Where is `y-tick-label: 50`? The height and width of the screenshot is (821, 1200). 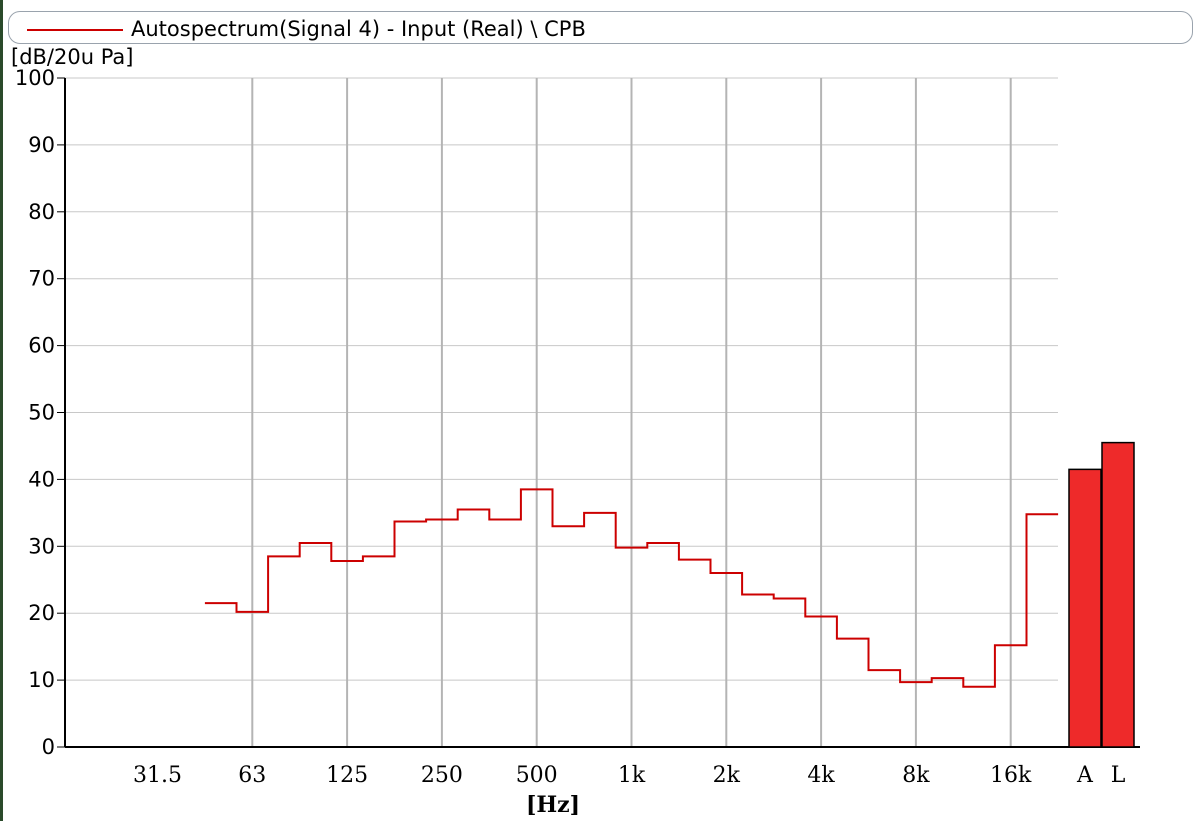
y-tick-label: 50 is located at coordinates (41, 413).